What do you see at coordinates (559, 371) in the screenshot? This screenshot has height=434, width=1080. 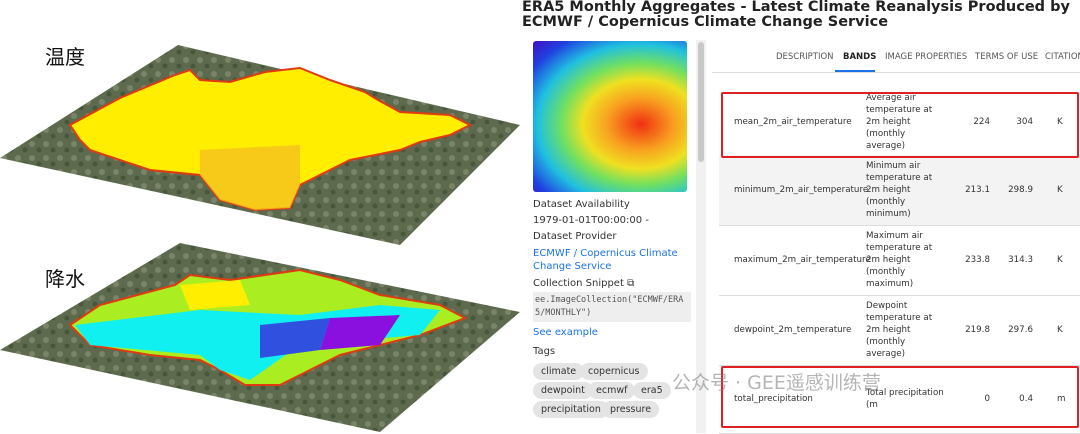 I see `tag-chip: climate` at bounding box center [559, 371].